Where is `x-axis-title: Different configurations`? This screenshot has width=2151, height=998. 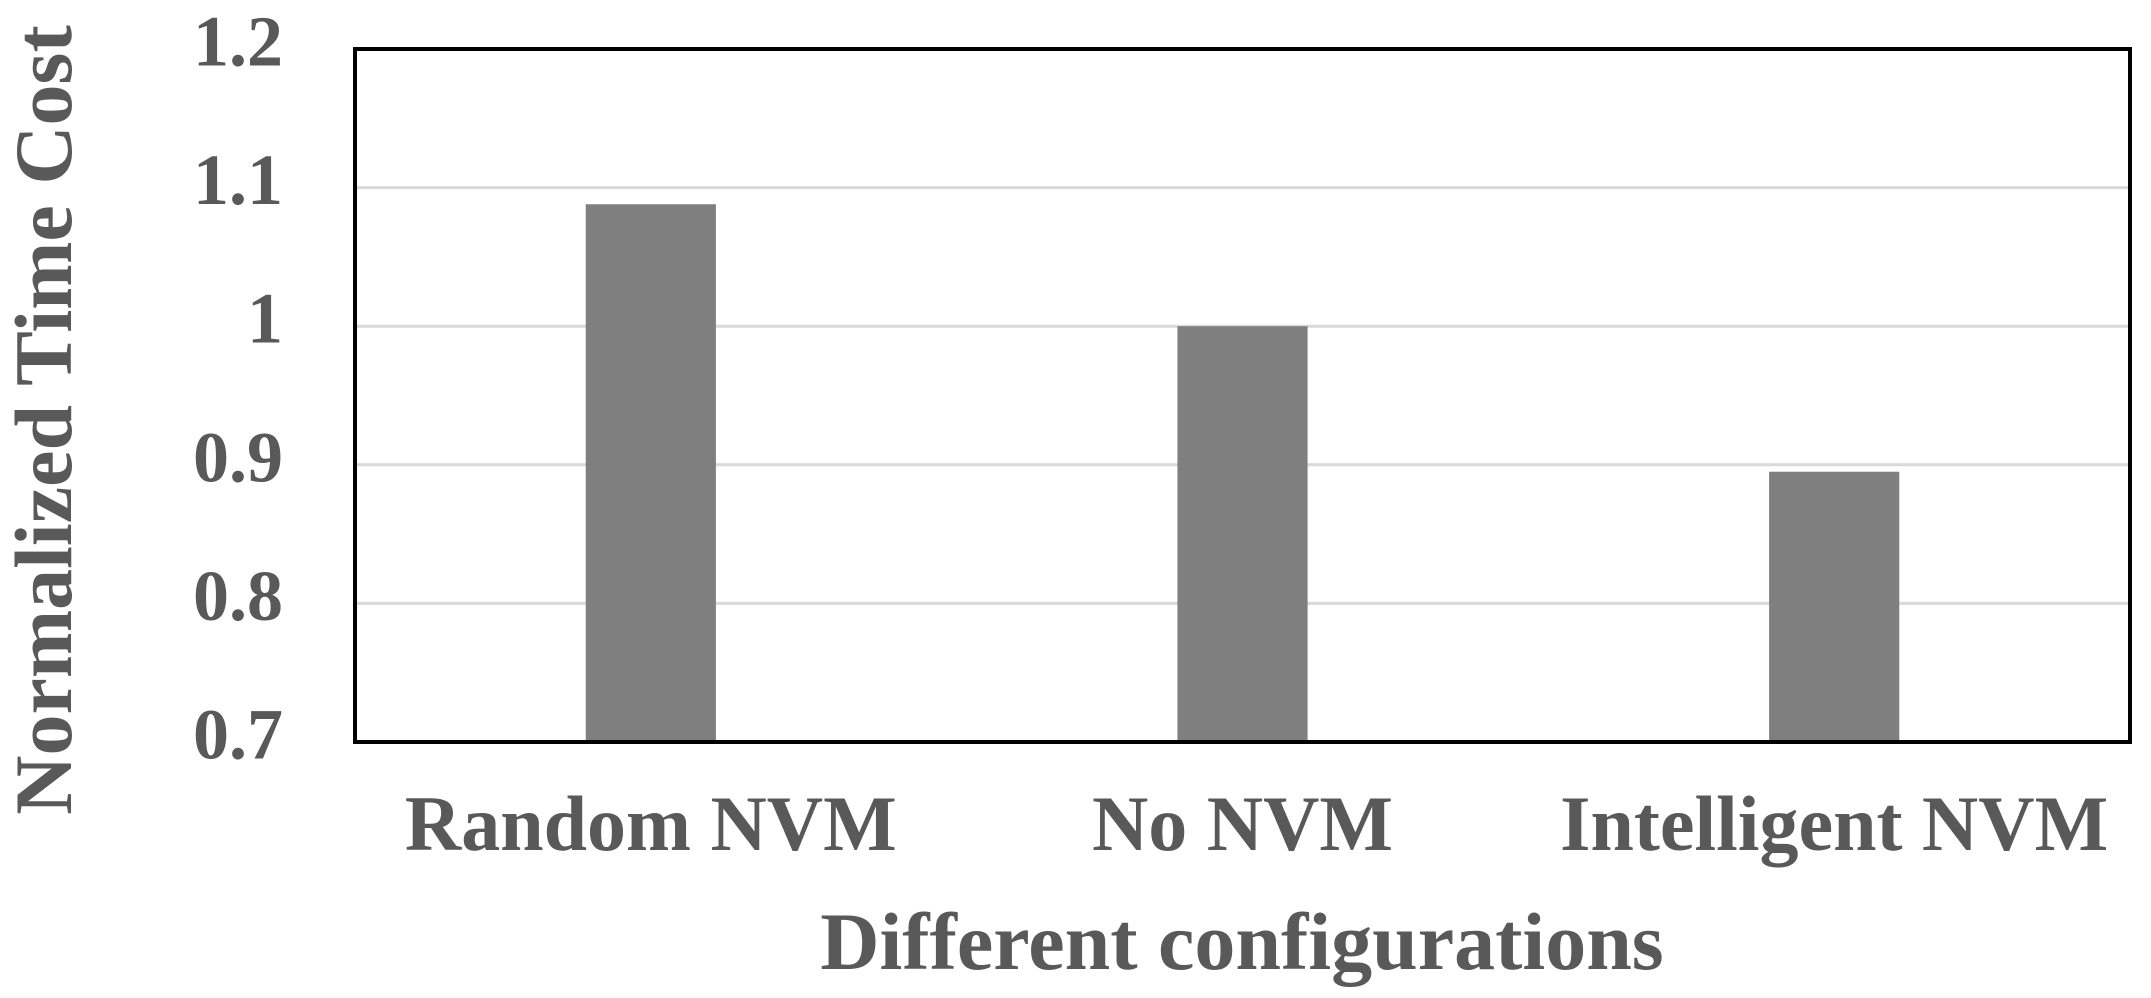
x-axis-title: Different configurations is located at coordinates (1241, 941).